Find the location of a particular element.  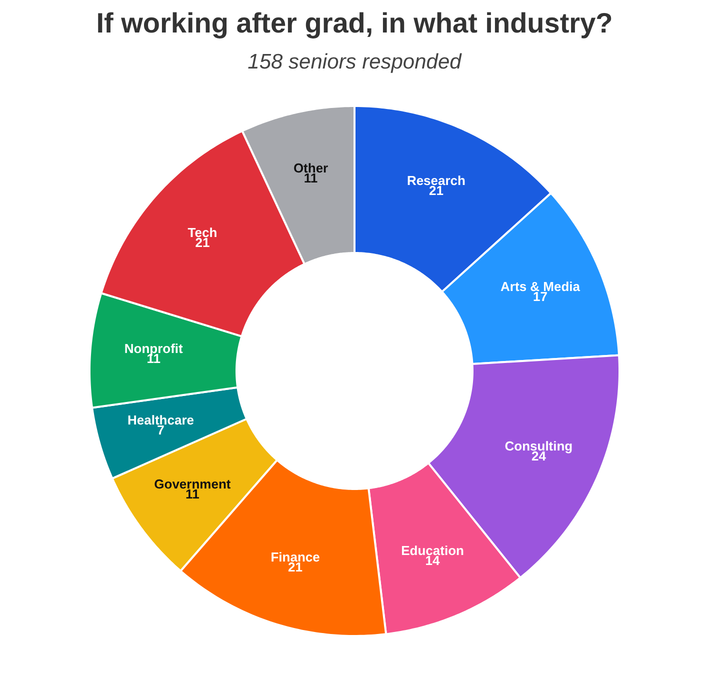

chart-title: If working after grad, in what industry? is located at coordinates (354, 23).